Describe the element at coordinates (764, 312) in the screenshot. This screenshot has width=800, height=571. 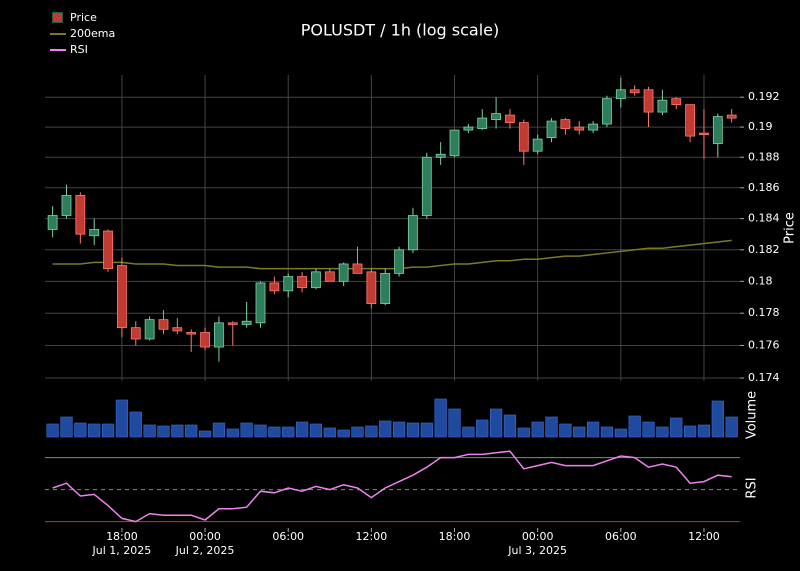
I see `y-tick-label: 0.178` at that location.